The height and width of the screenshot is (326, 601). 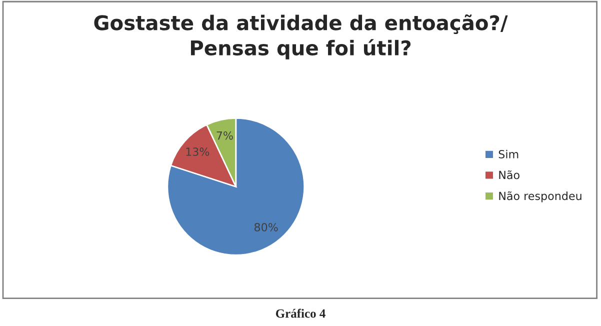 What do you see at coordinates (198, 152) in the screenshot?
I see `data-label: 13%` at bounding box center [198, 152].